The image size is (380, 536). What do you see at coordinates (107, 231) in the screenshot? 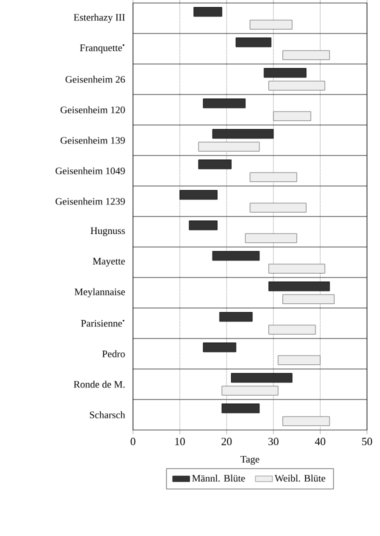
I see `y-tick-label: Hugnuss` at bounding box center [107, 231].